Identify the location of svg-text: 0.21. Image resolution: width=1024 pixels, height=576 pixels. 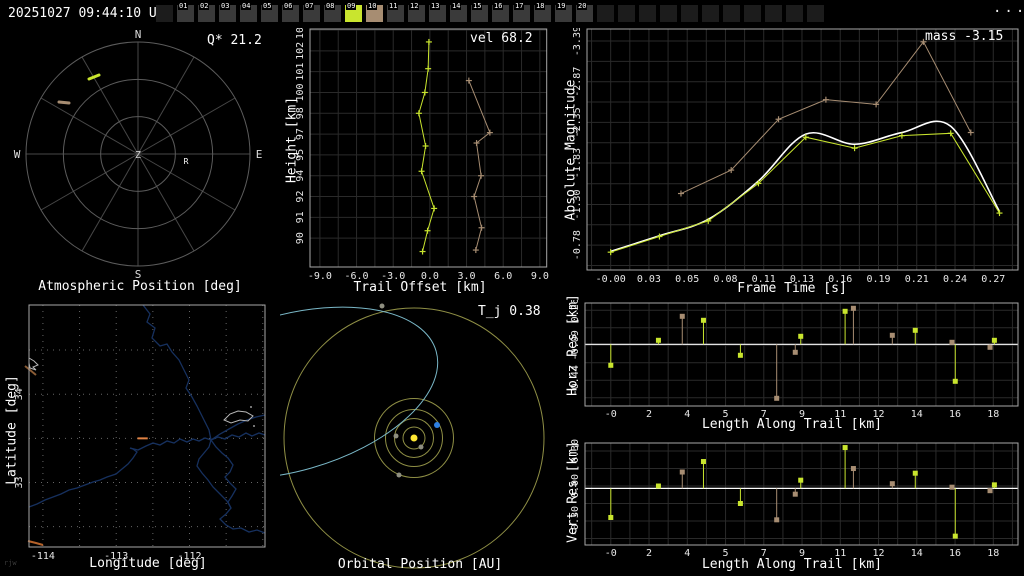
(917, 279).